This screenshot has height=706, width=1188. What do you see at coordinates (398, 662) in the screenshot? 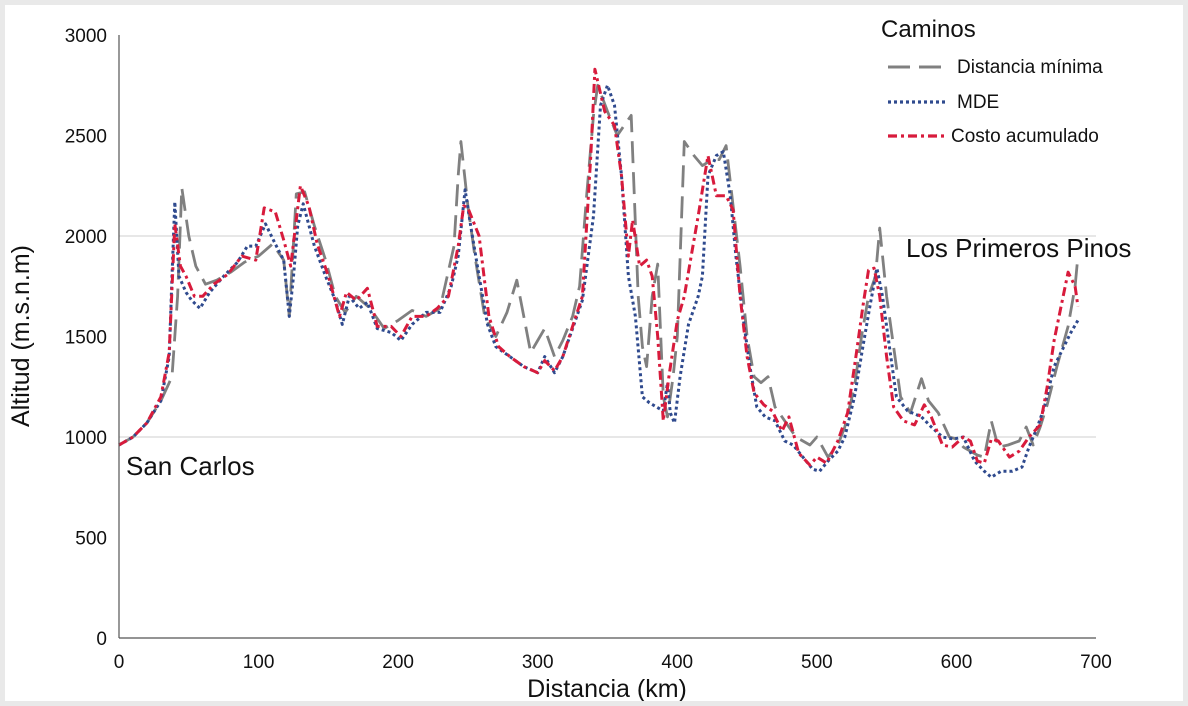
I see `x-tick-label: 200` at bounding box center [398, 662].